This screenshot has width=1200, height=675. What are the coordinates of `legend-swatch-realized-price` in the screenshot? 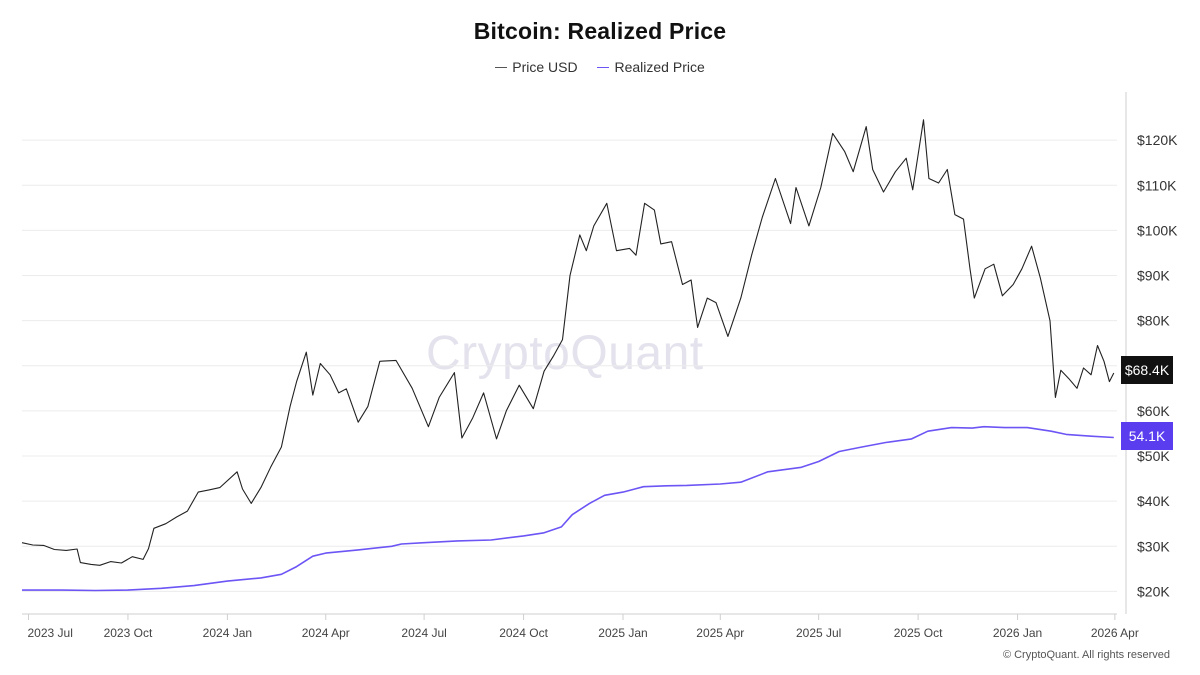 It's located at (603, 67).